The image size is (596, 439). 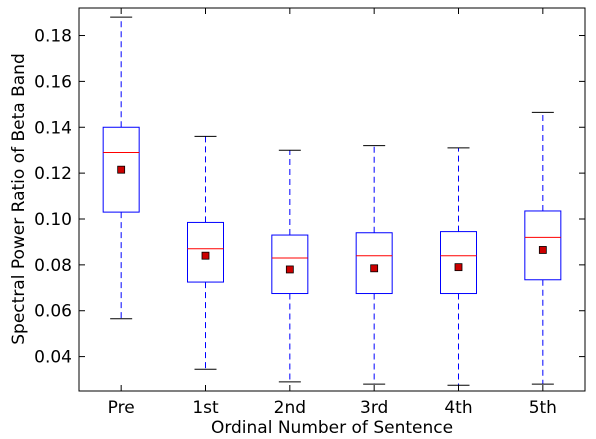 What do you see at coordinates (543, 408) in the screenshot?
I see `x-tick-label: 5th` at bounding box center [543, 408].